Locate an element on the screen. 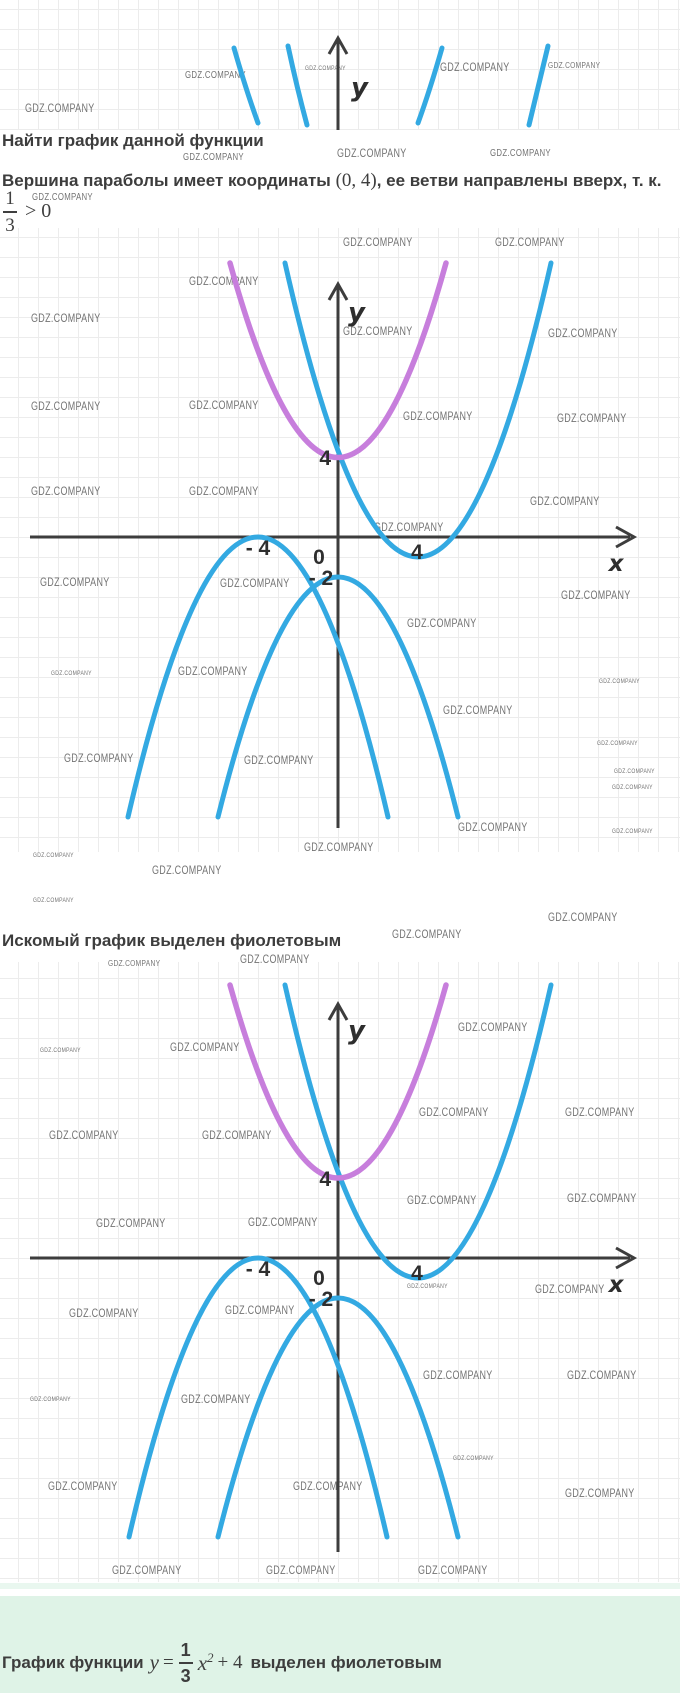  parabola-branch-upright-outer is located at coordinates (538, 85).